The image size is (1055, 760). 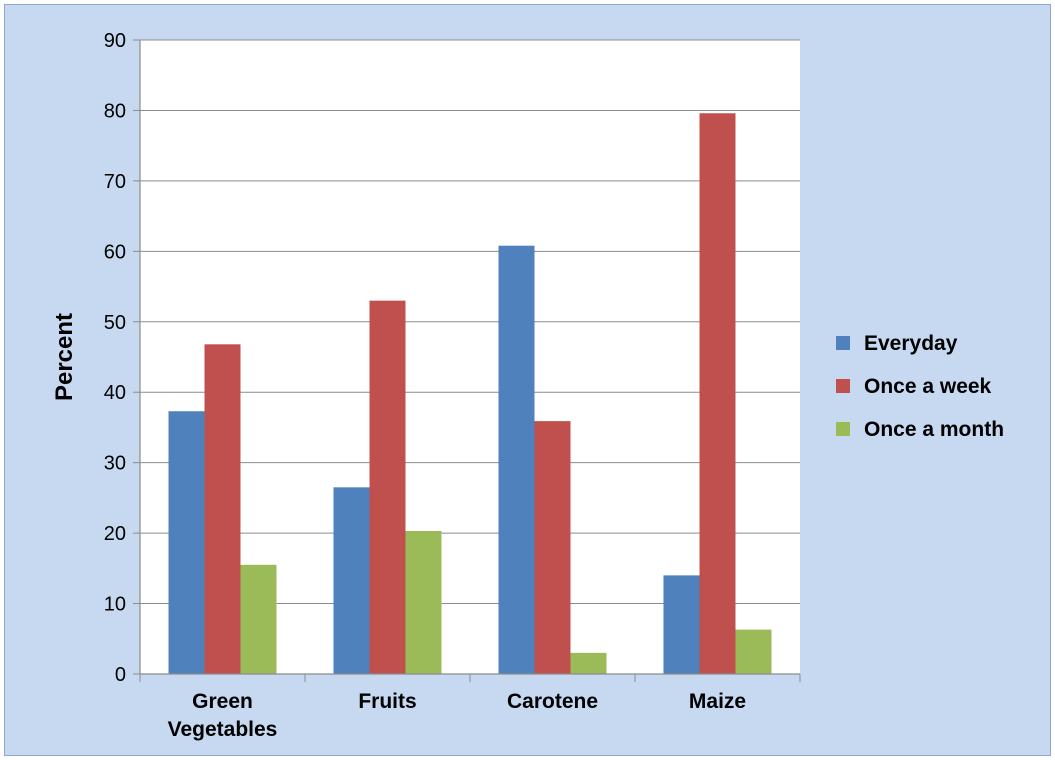 What do you see at coordinates (223, 729) in the screenshot?
I see `x-tick-label-line: Vegetables` at bounding box center [223, 729].